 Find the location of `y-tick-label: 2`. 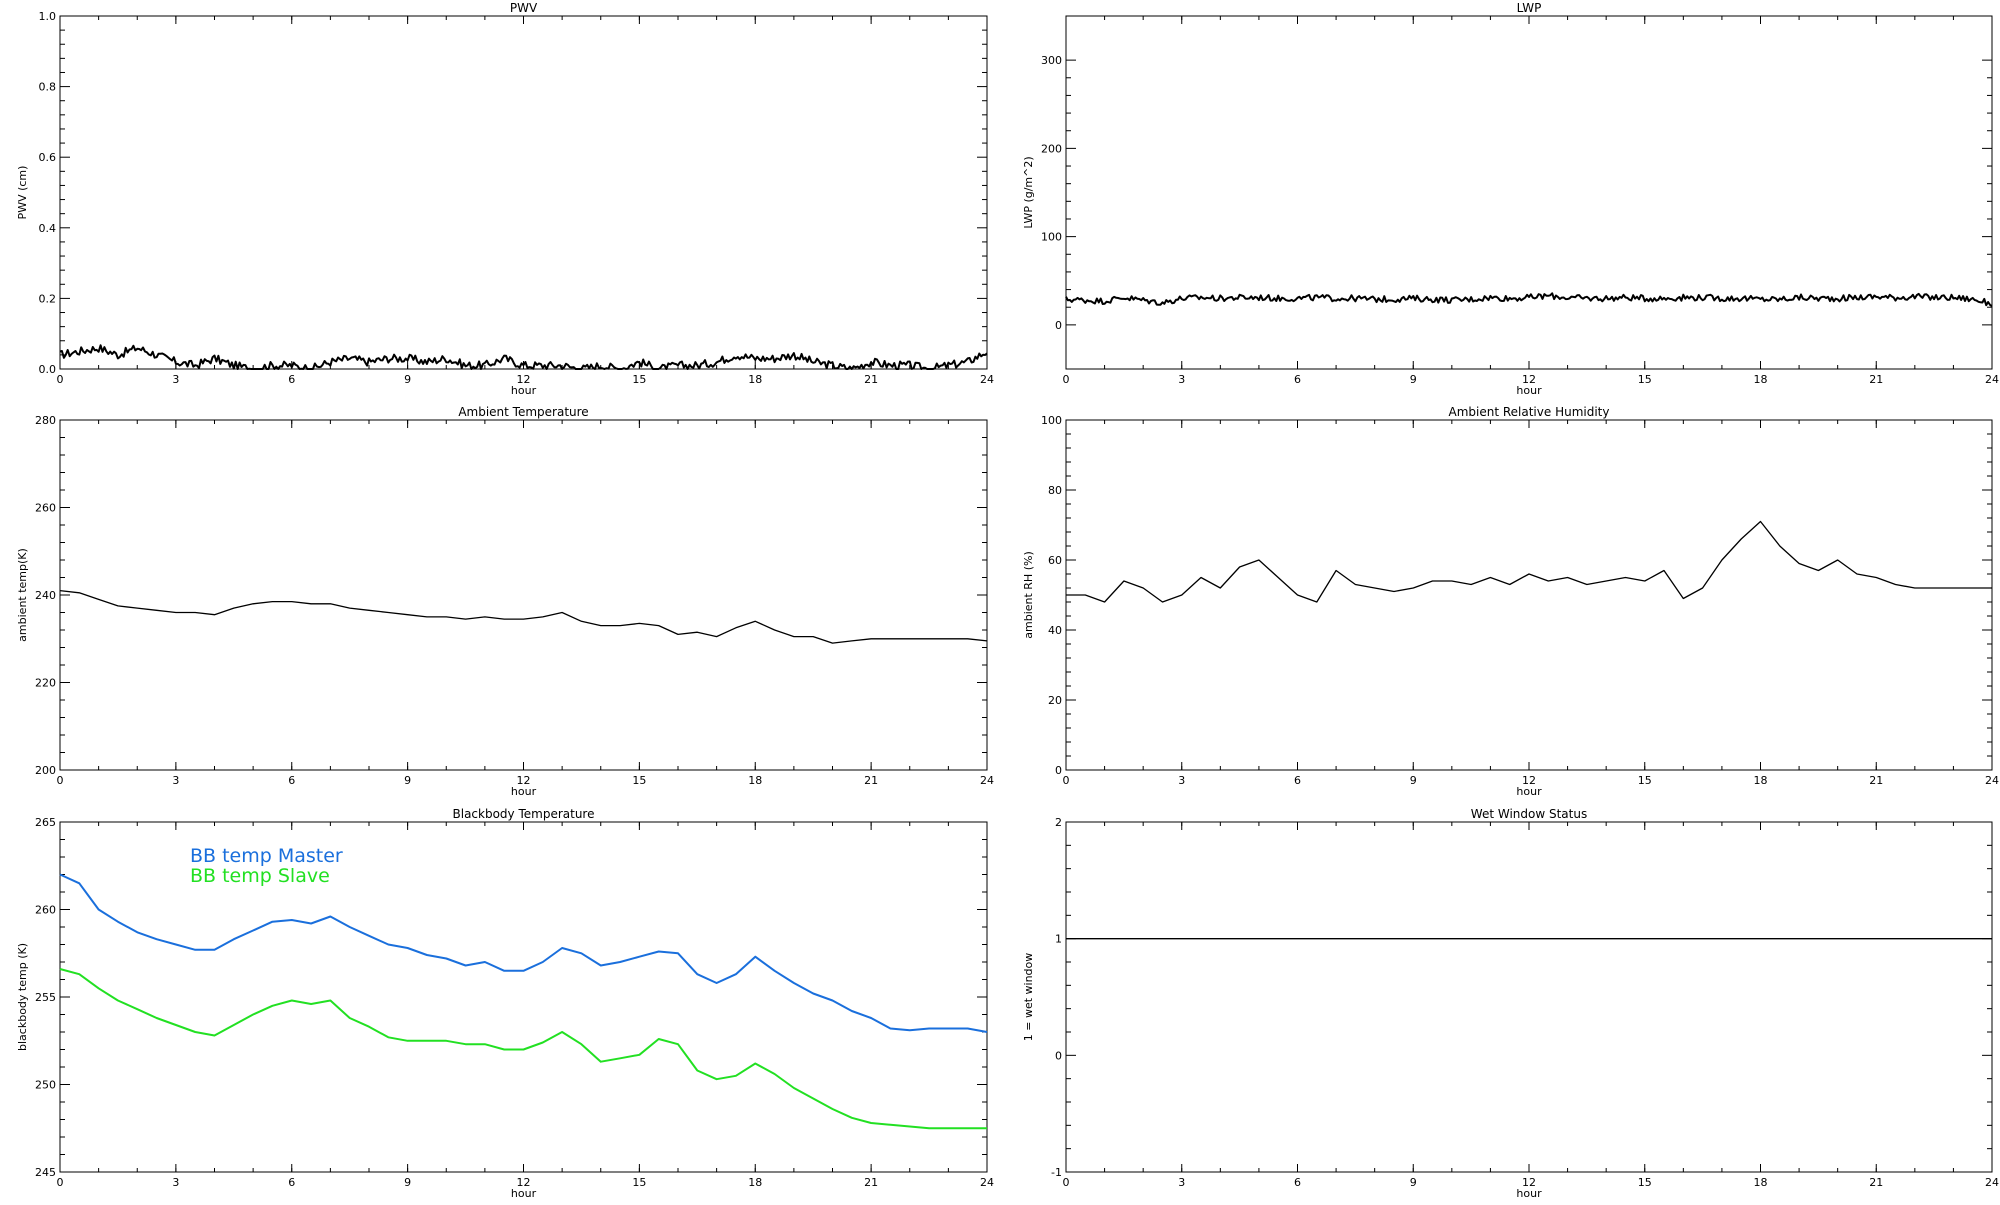

y-tick-label: 2 is located at coordinates (1058, 822).